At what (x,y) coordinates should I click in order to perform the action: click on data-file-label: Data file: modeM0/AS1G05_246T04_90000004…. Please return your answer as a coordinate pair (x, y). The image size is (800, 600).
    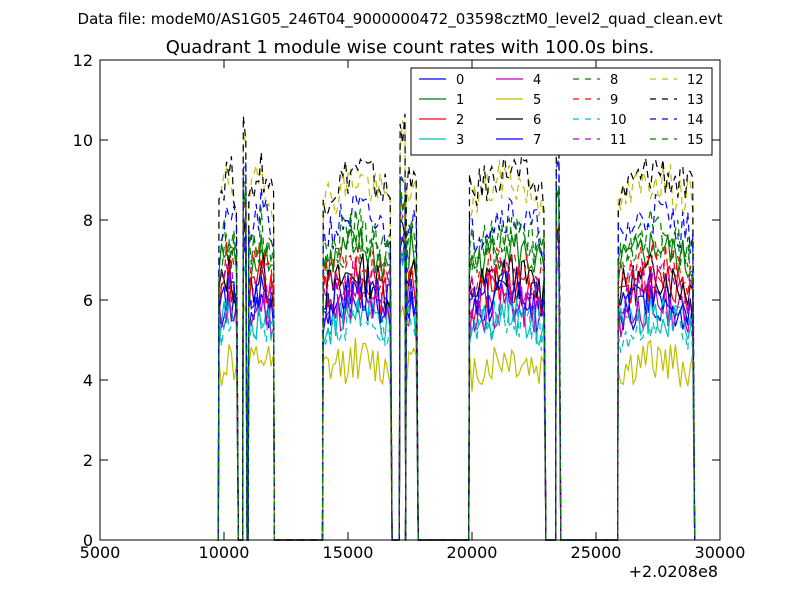
    Looking at the image, I should click on (400, 19).